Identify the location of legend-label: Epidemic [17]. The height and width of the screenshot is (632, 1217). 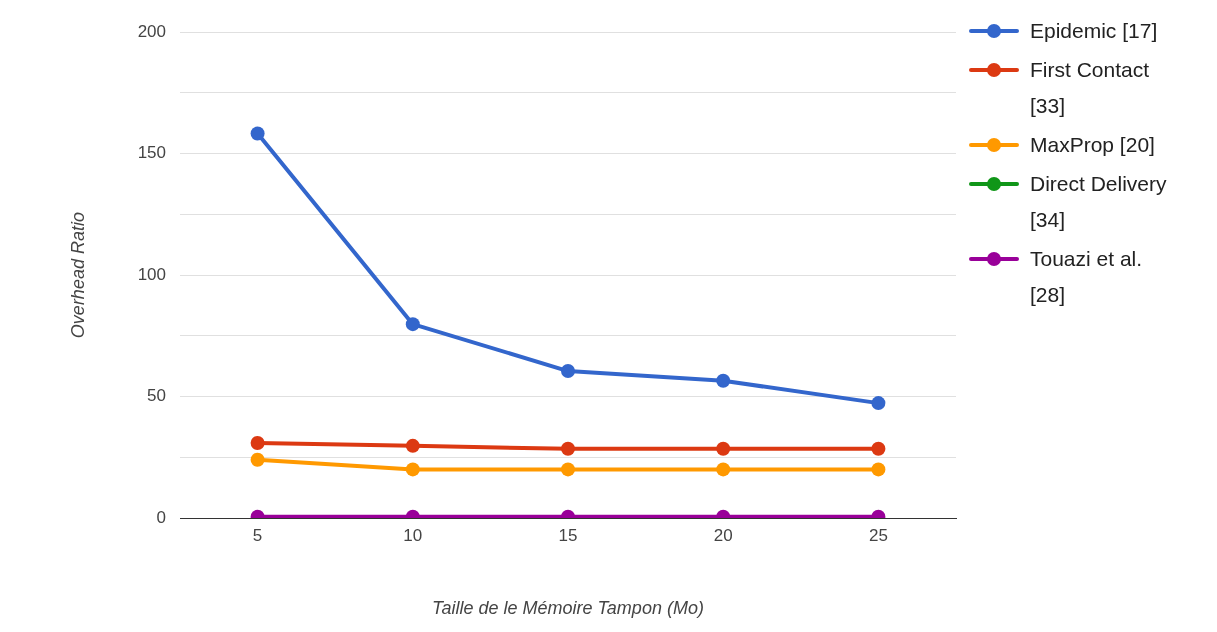
(1094, 31).